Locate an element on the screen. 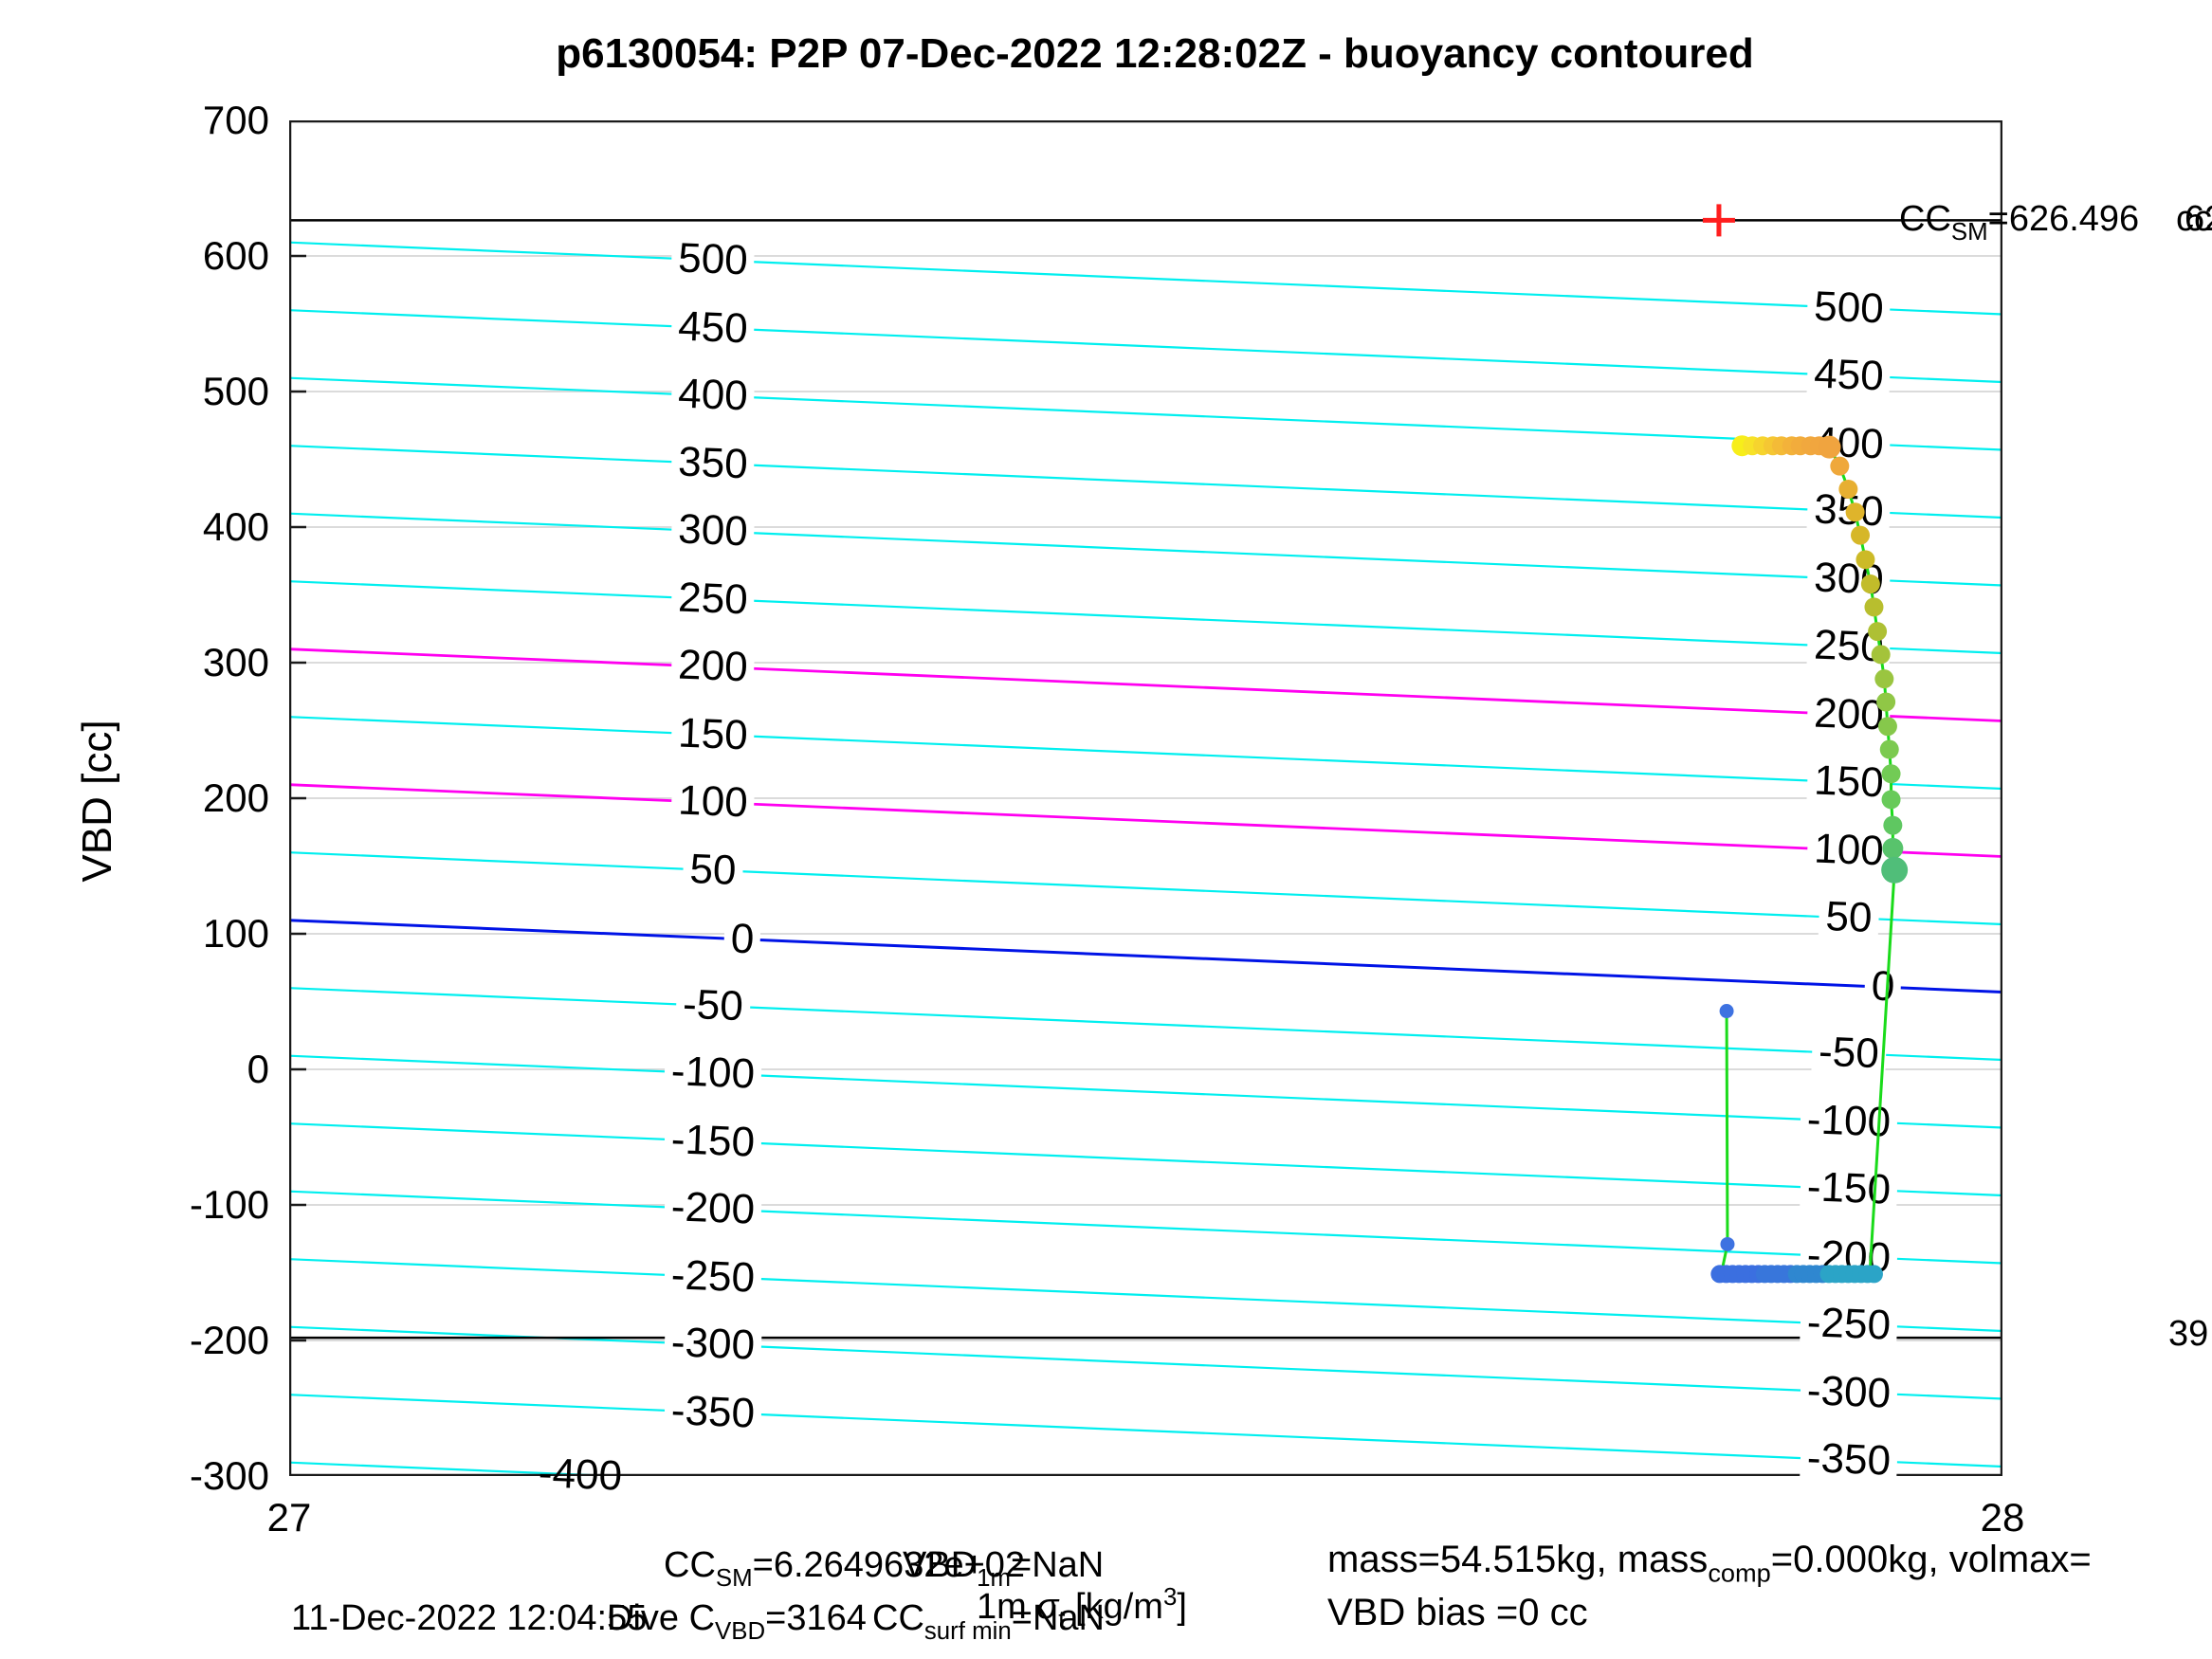 The image size is (2212, 1659). x-axis-label-part: 1m is located at coordinates (1007, 1607).